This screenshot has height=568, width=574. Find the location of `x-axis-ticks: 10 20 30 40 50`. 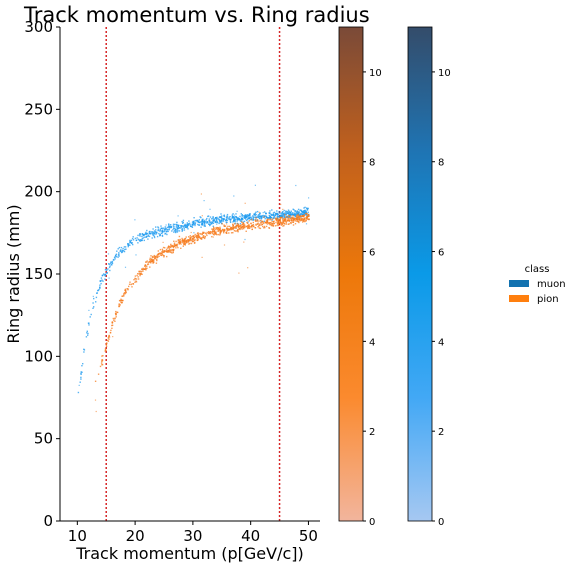

x-axis-ticks: 10 20 30 40 50 is located at coordinates (193, 533).